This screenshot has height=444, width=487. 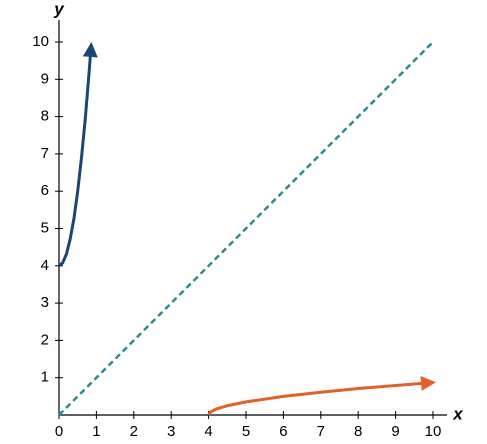 What do you see at coordinates (59, 431) in the screenshot?
I see `x-tick-label: 0` at bounding box center [59, 431].